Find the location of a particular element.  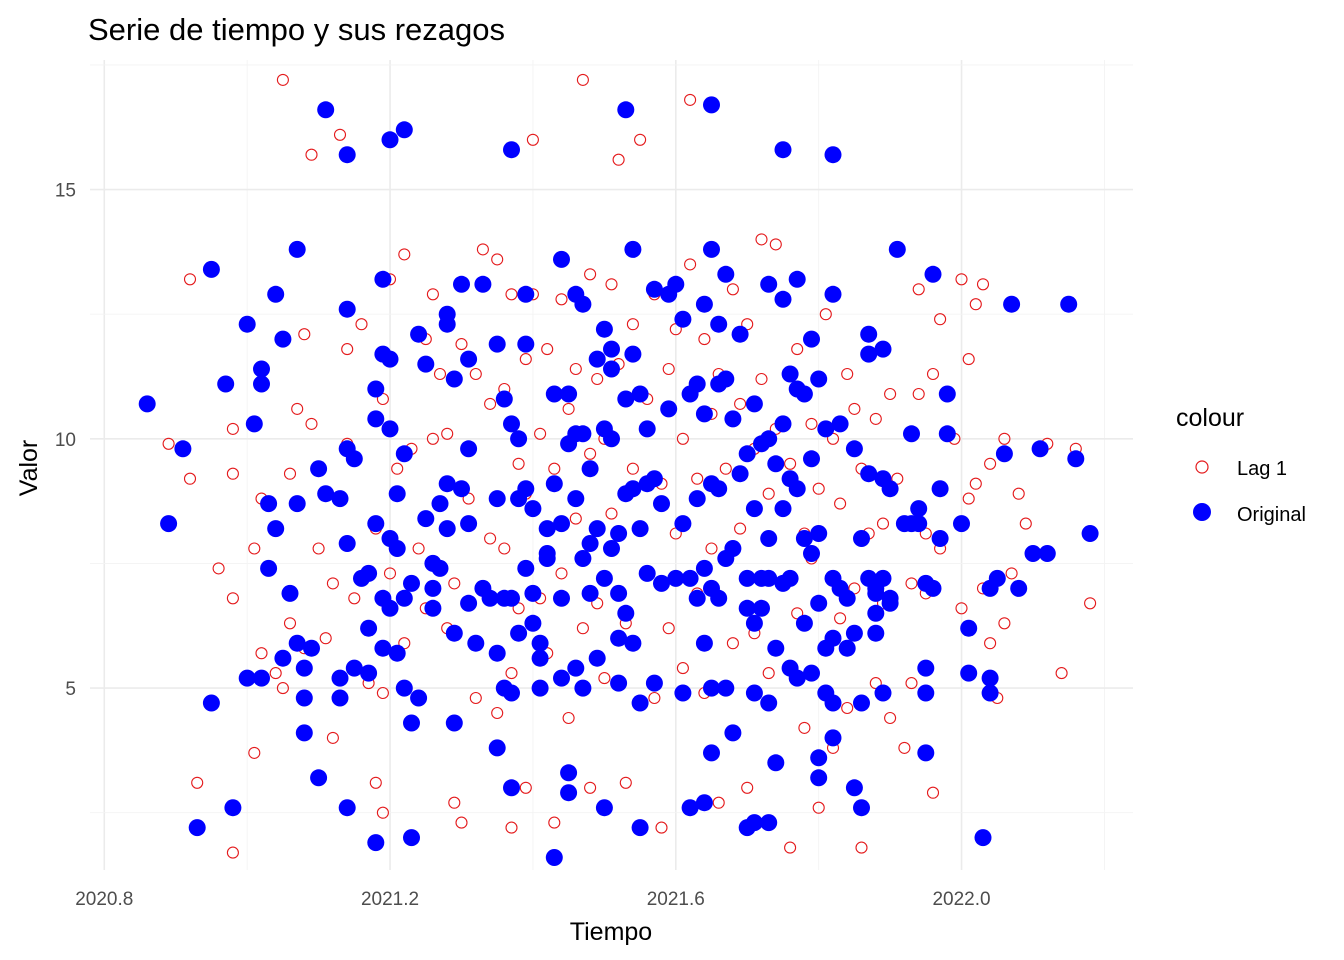

legend-key-lag1 is located at coordinates (1202, 467).